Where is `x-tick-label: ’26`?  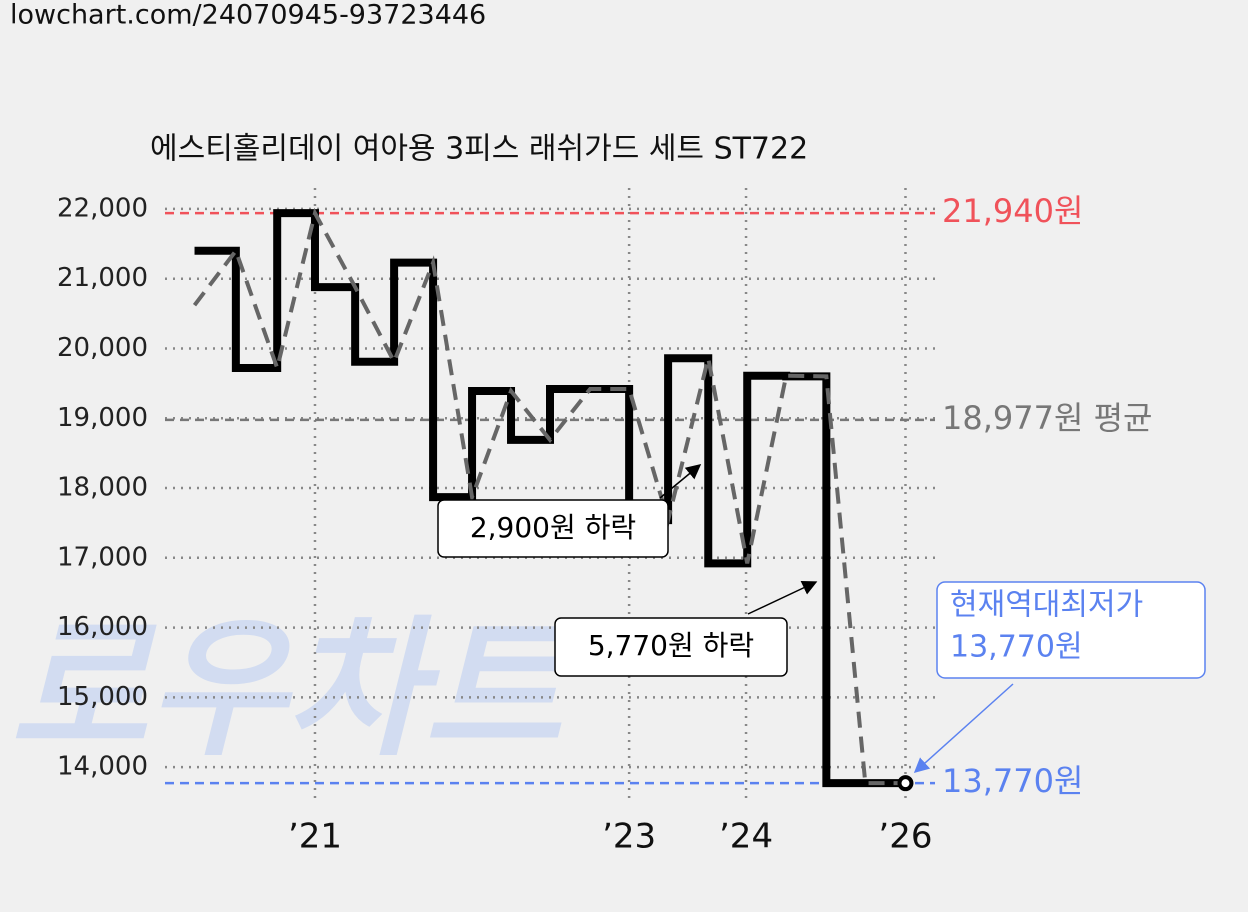 x-tick-label: ’26 is located at coordinates (905, 837).